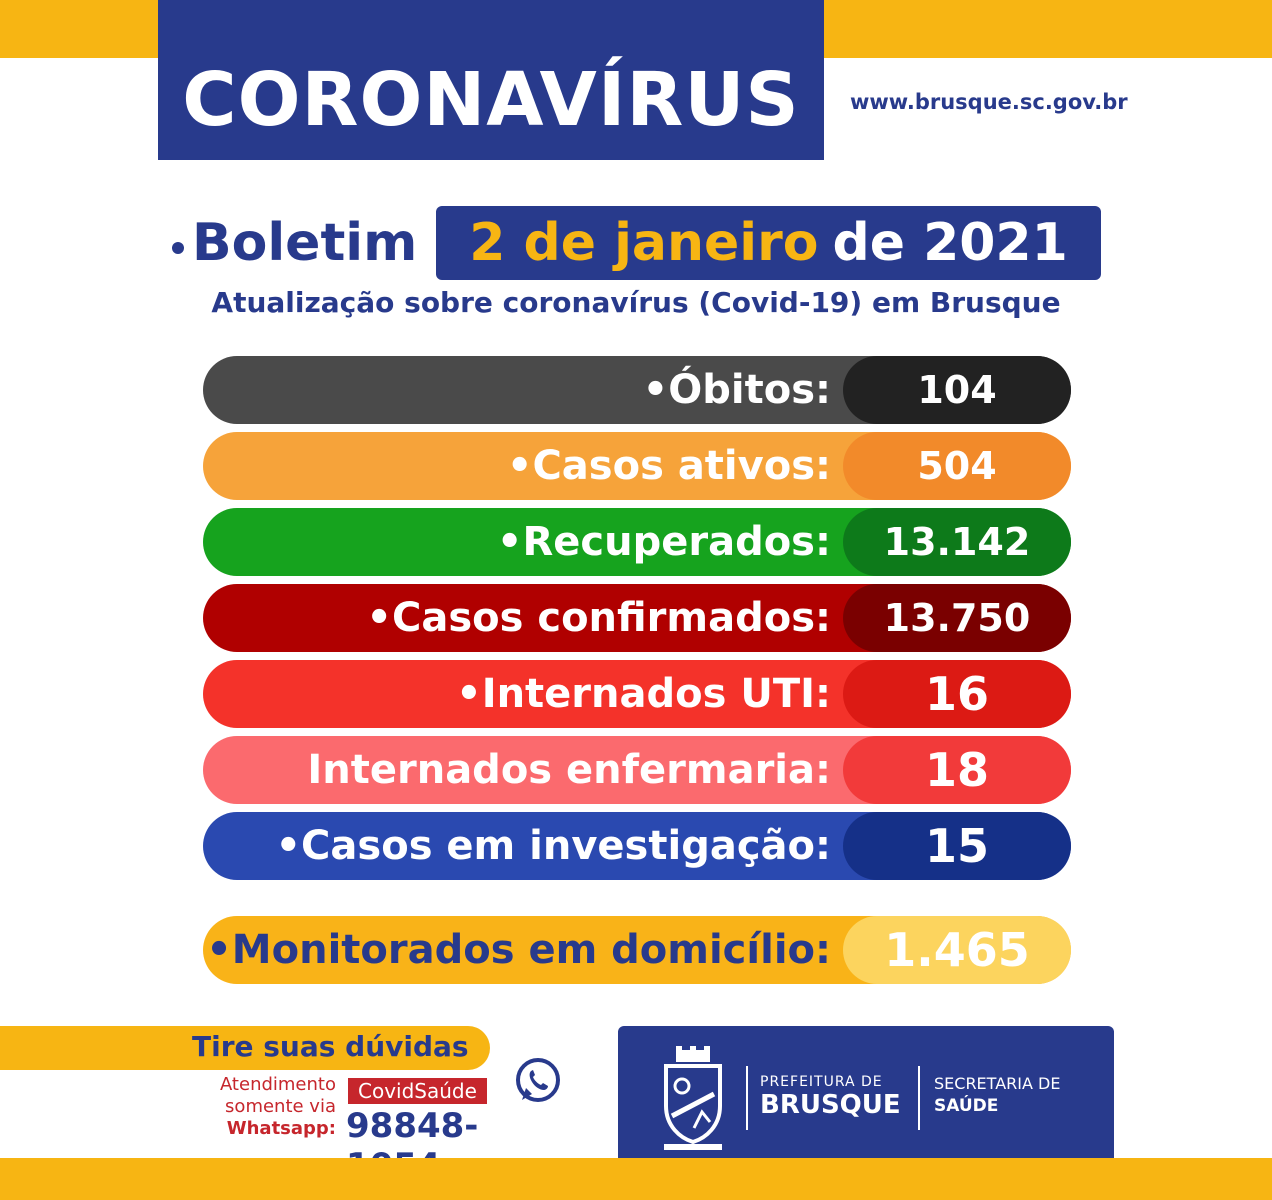 The width and height of the screenshot is (1272, 1200). Describe the element at coordinates (569, 770) in the screenshot. I see `stat-label: Internados enfermaria:` at that location.